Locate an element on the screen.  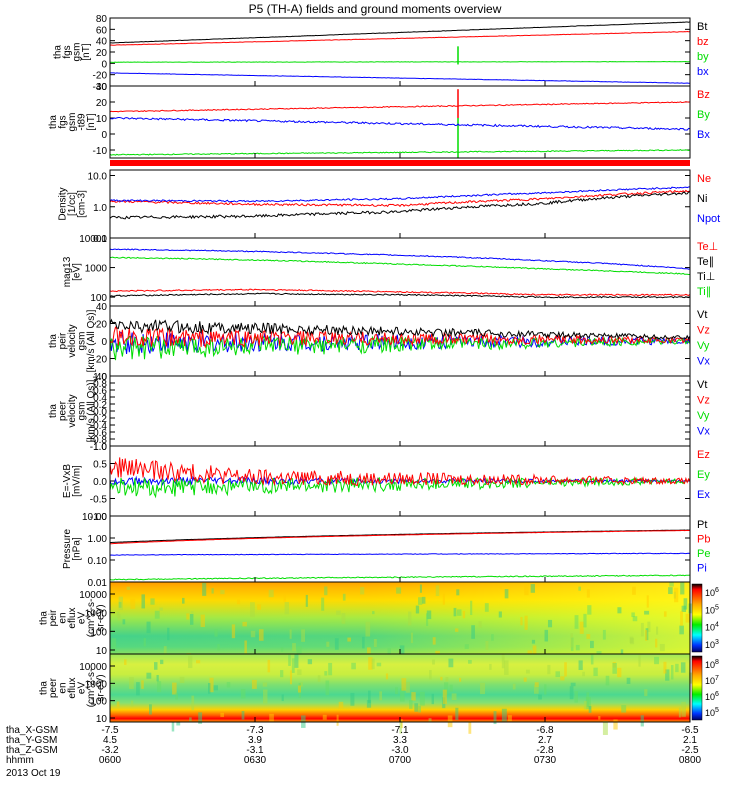
y-axis-label: thapeirenefluxeV(cm^2-s-sr-eV) is located at coordinates (73, 618).